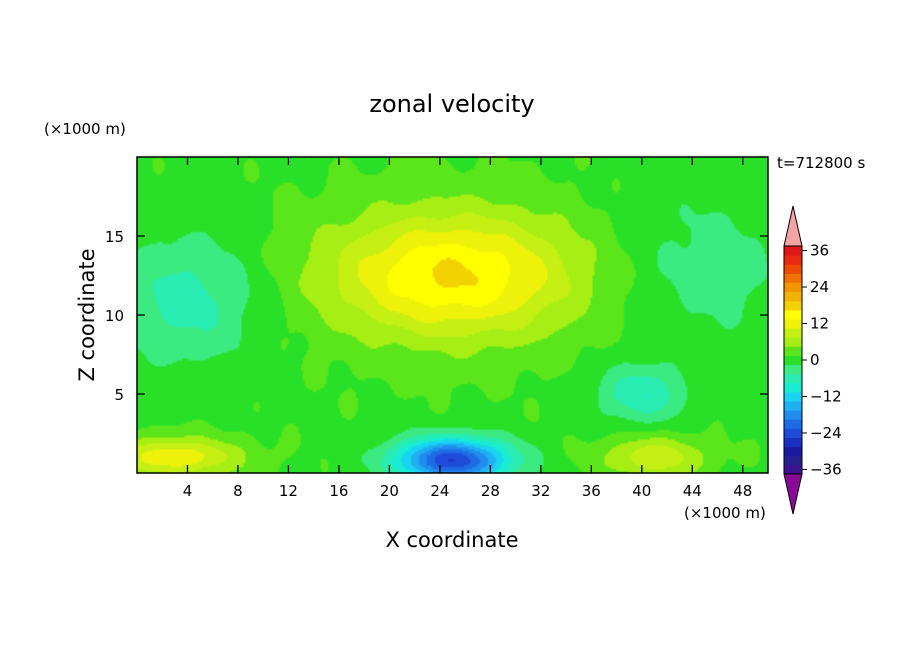 The image size is (904, 654). Describe the element at coordinates (288, 491) in the screenshot. I see `x-tick-label: 12` at that location.